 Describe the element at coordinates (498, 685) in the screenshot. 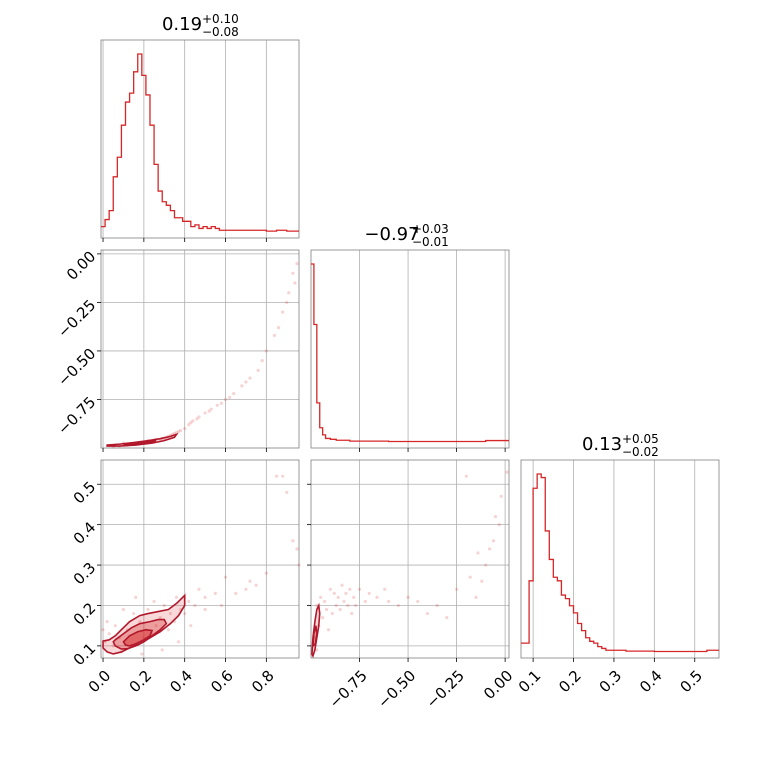

I see `x-tick-label: 0.00` at that location.